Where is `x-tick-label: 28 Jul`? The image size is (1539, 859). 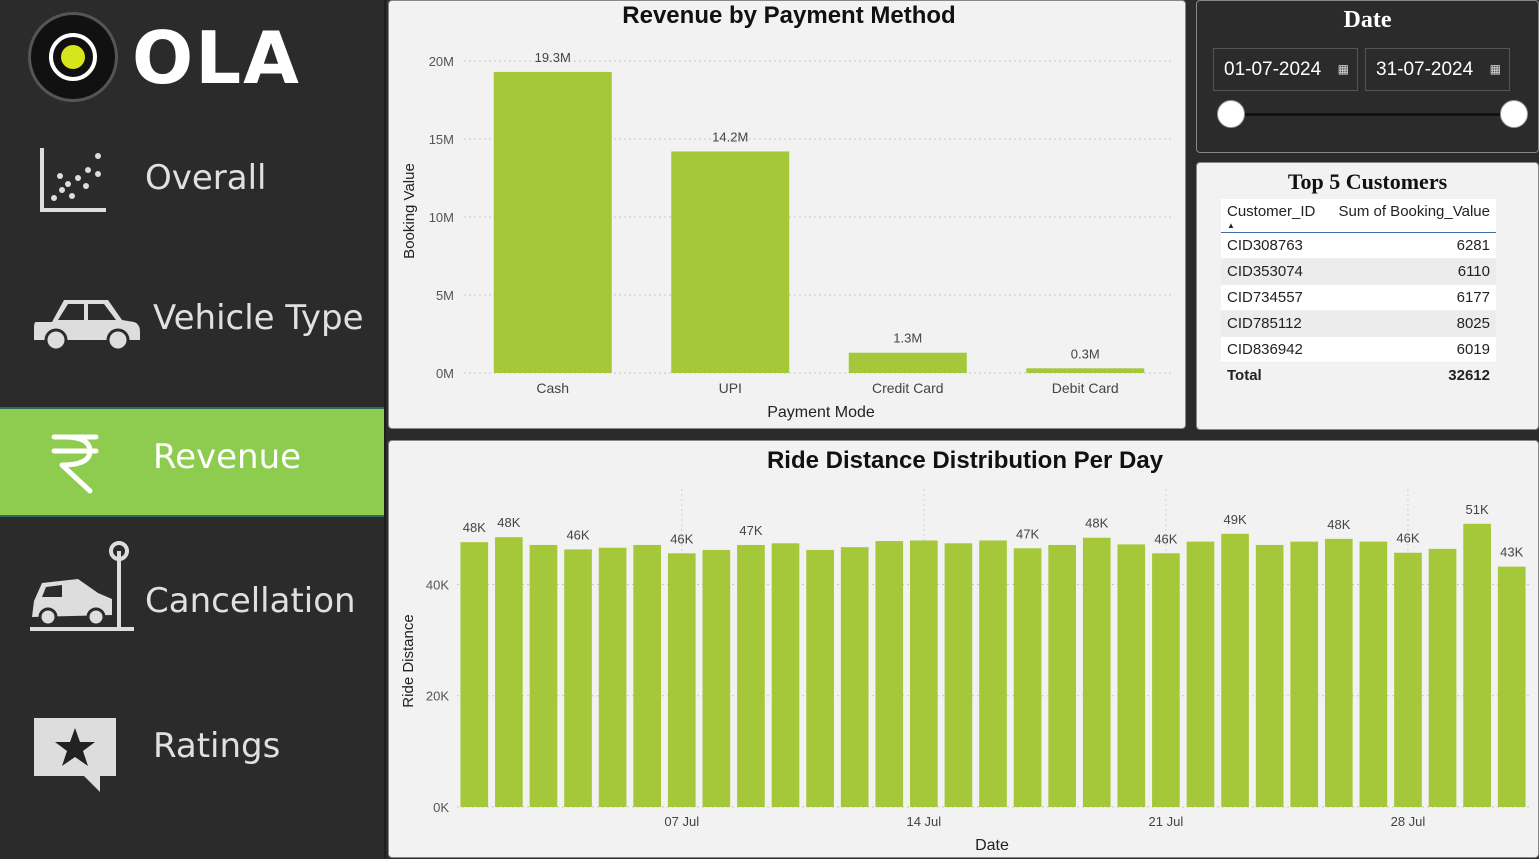
x-tick-label: 28 Jul is located at coordinates (1408, 821).